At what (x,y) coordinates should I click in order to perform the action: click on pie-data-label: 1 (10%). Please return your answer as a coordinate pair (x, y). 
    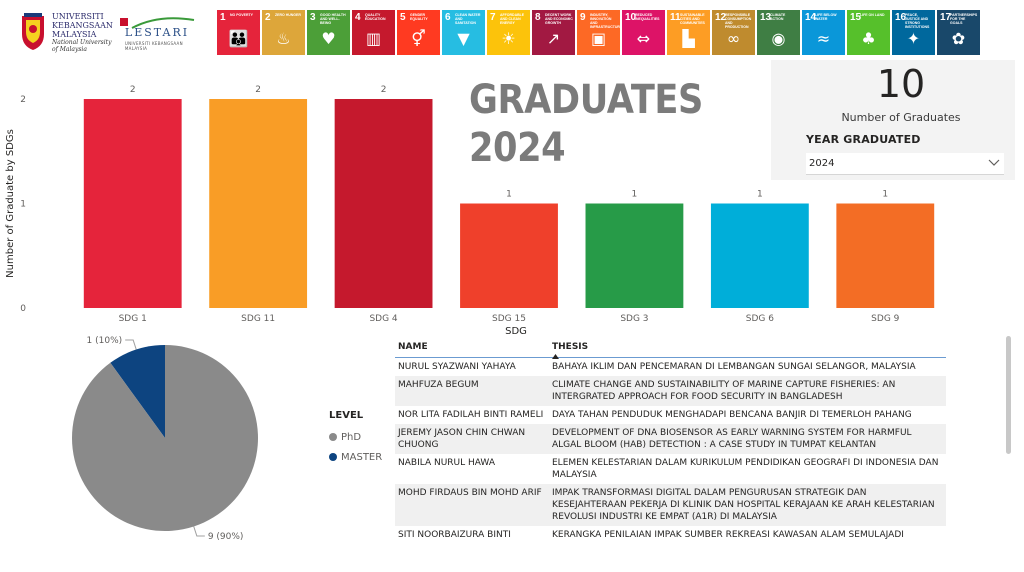
    Looking at the image, I should click on (105, 341).